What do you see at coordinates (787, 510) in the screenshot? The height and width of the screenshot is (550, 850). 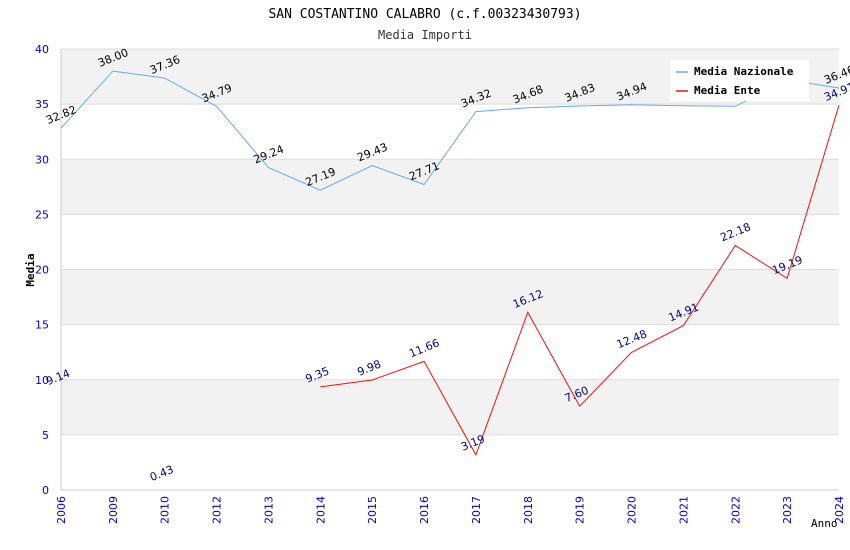 I see `x-tick-label: 2023` at bounding box center [787, 510].